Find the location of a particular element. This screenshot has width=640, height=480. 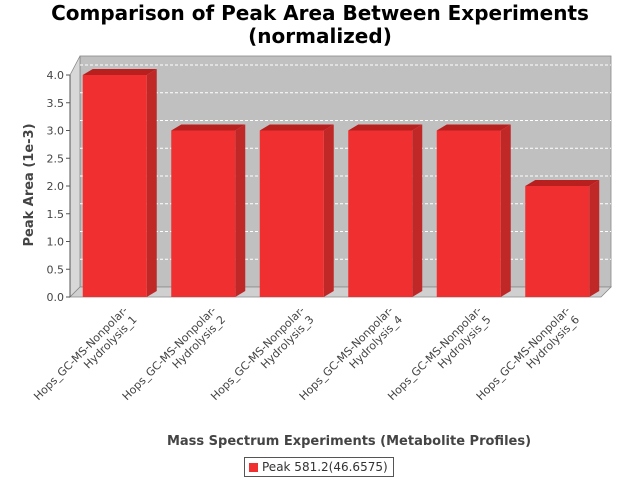

y-tick-label: 4.0 is located at coordinates (56, 75).